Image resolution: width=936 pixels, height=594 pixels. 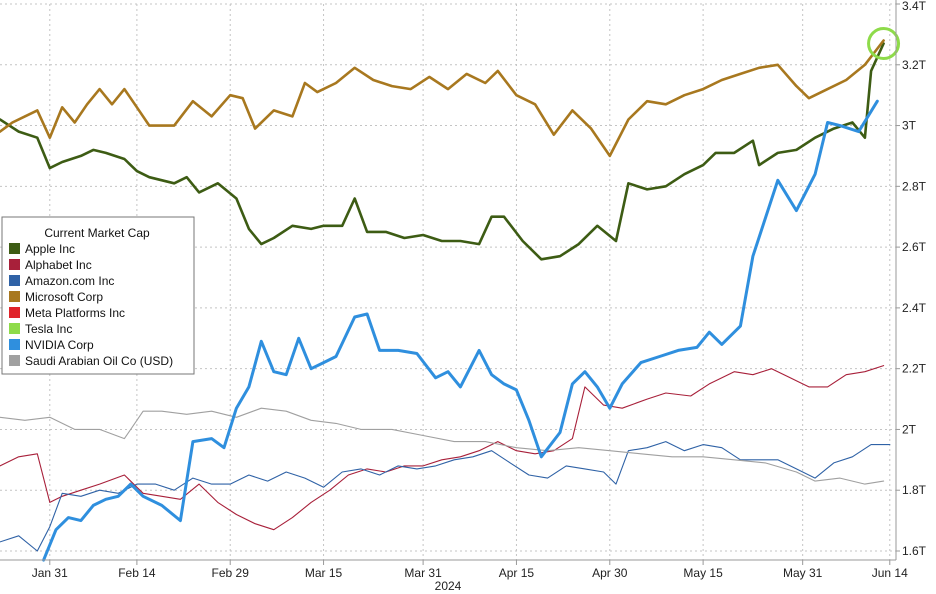 What do you see at coordinates (610, 573) in the screenshot?
I see `x-tick-label: Apr 30` at bounding box center [610, 573].